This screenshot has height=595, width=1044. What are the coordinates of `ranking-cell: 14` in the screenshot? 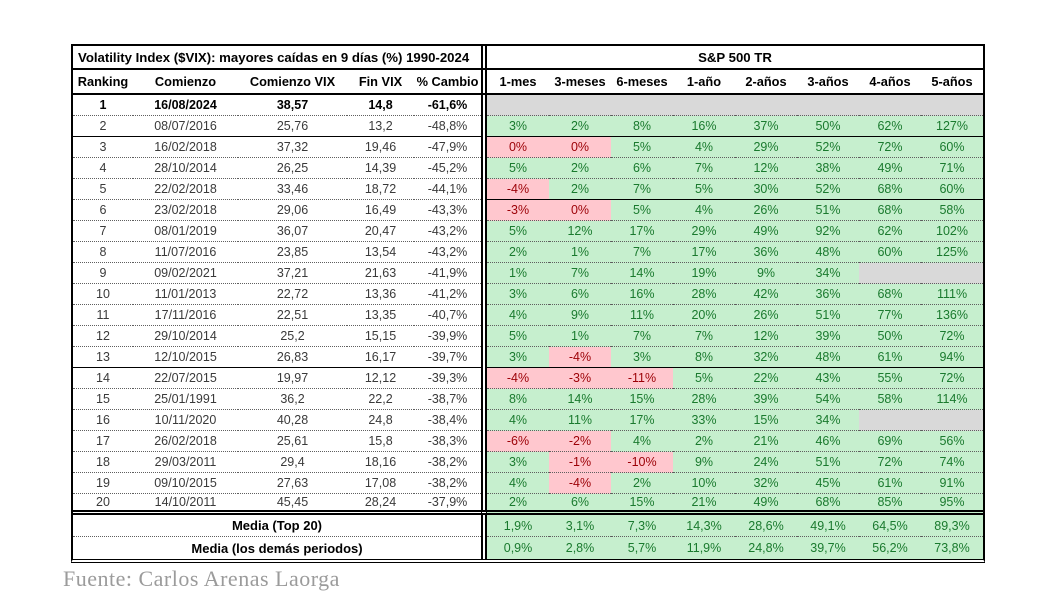 It's located at (103, 378).